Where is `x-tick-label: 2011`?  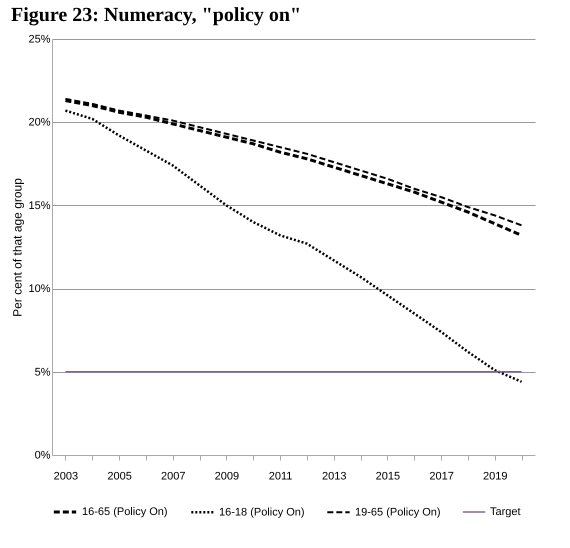
x-tick-label: 2011 is located at coordinates (280, 476).